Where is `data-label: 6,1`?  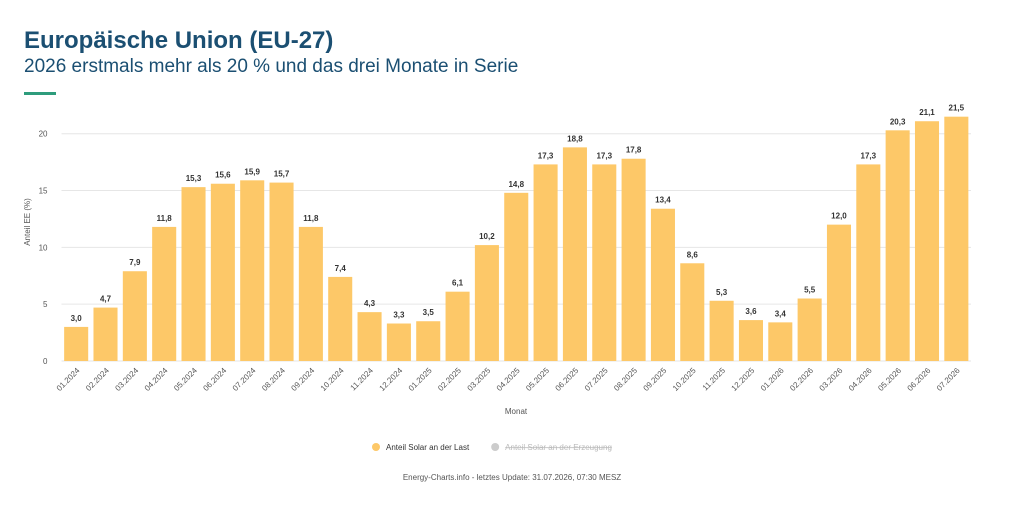 data-label: 6,1 is located at coordinates (458, 283).